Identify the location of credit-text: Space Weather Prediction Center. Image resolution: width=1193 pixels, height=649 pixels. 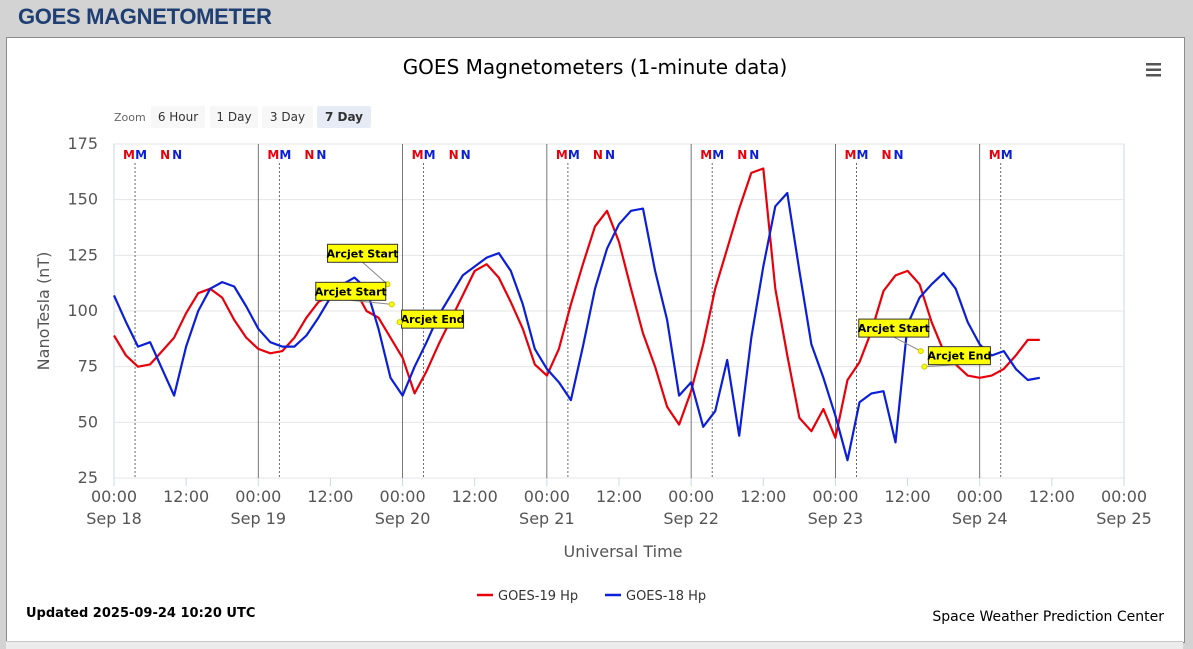
(1048, 617).